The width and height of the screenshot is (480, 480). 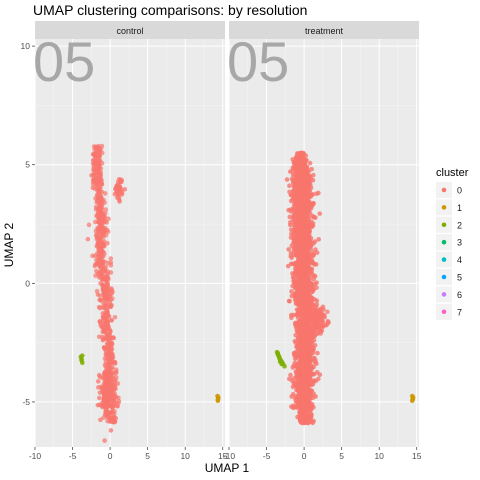 I want to click on legend-label: 7, so click(x=459, y=312).